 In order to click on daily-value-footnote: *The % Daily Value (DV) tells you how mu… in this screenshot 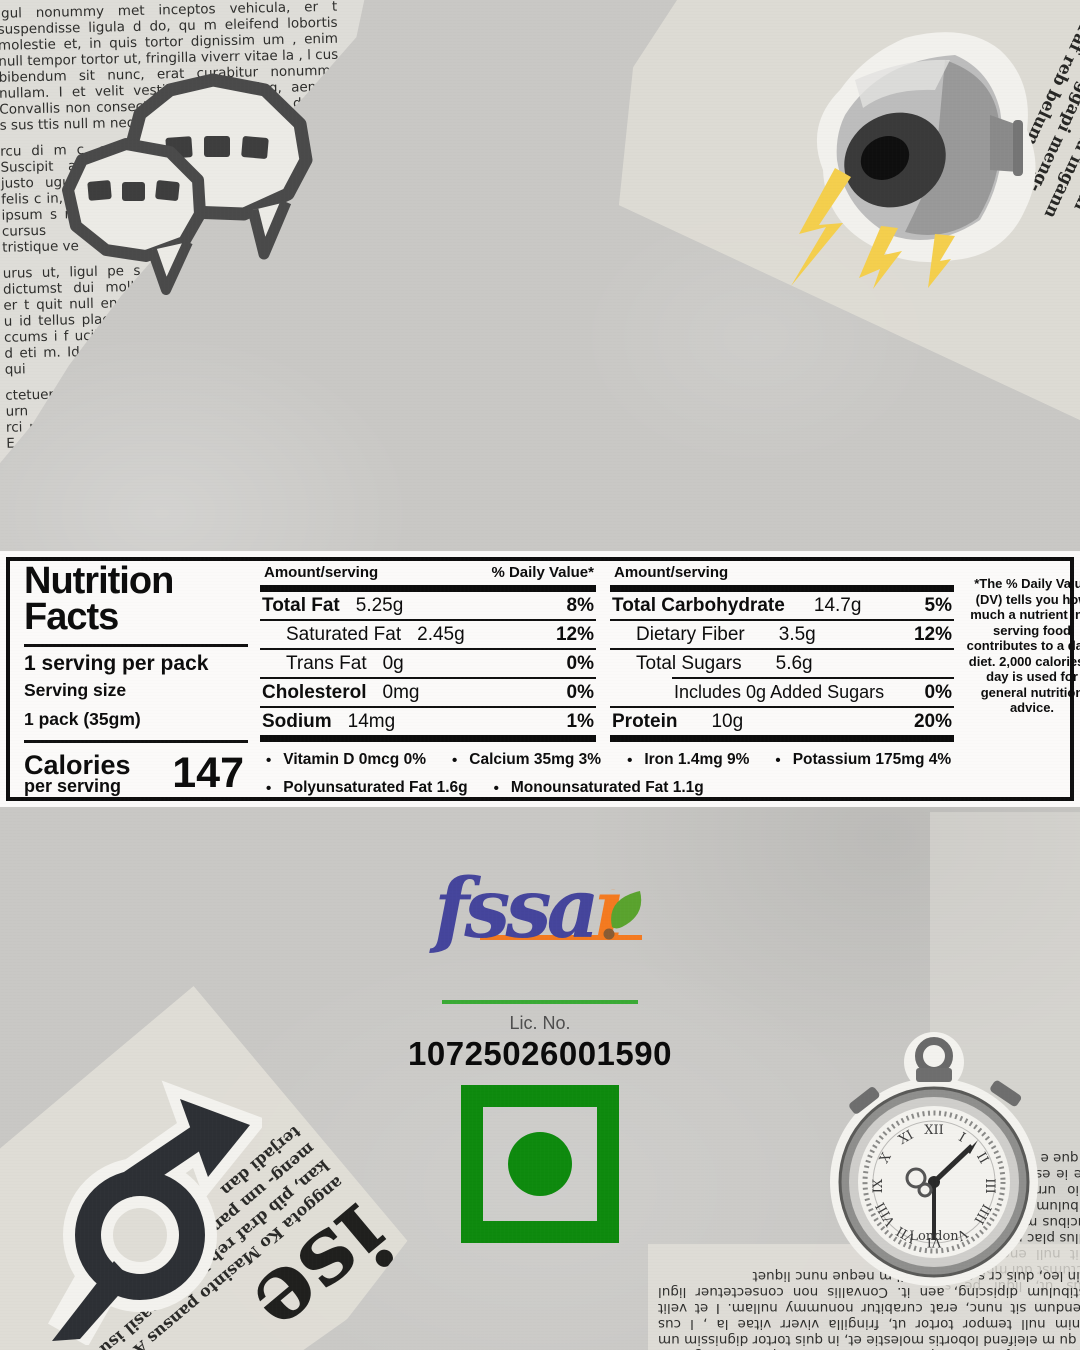, I will do `click(1023, 645)`.